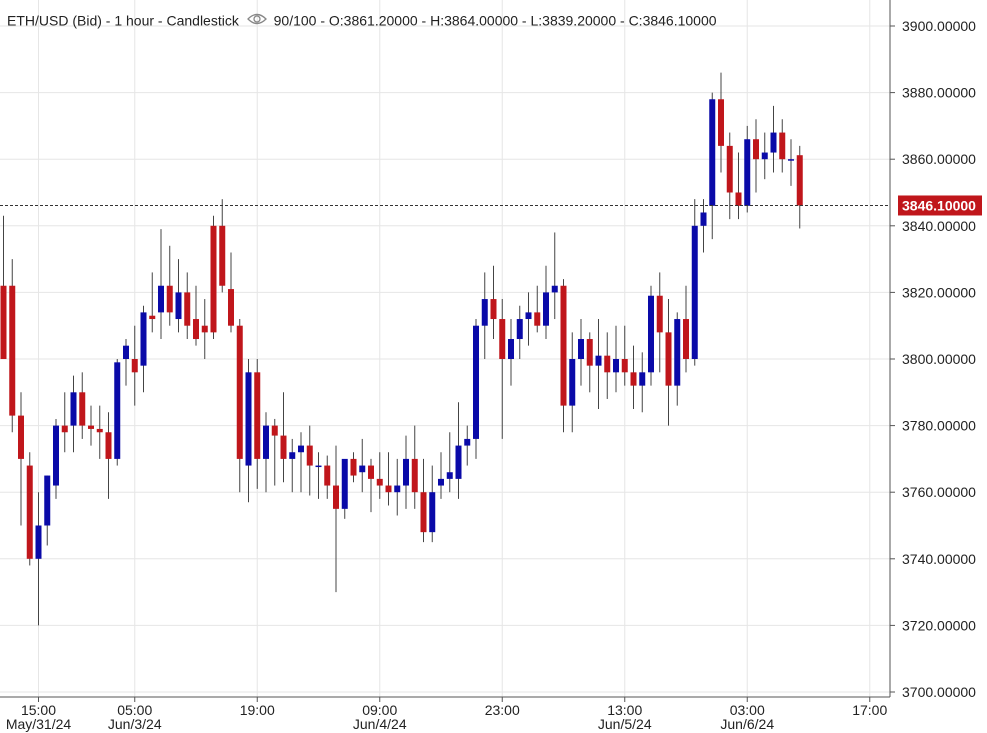 This screenshot has width=987, height=733. I want to click on y-tick-label: 3880.00000, so click(939, 93).